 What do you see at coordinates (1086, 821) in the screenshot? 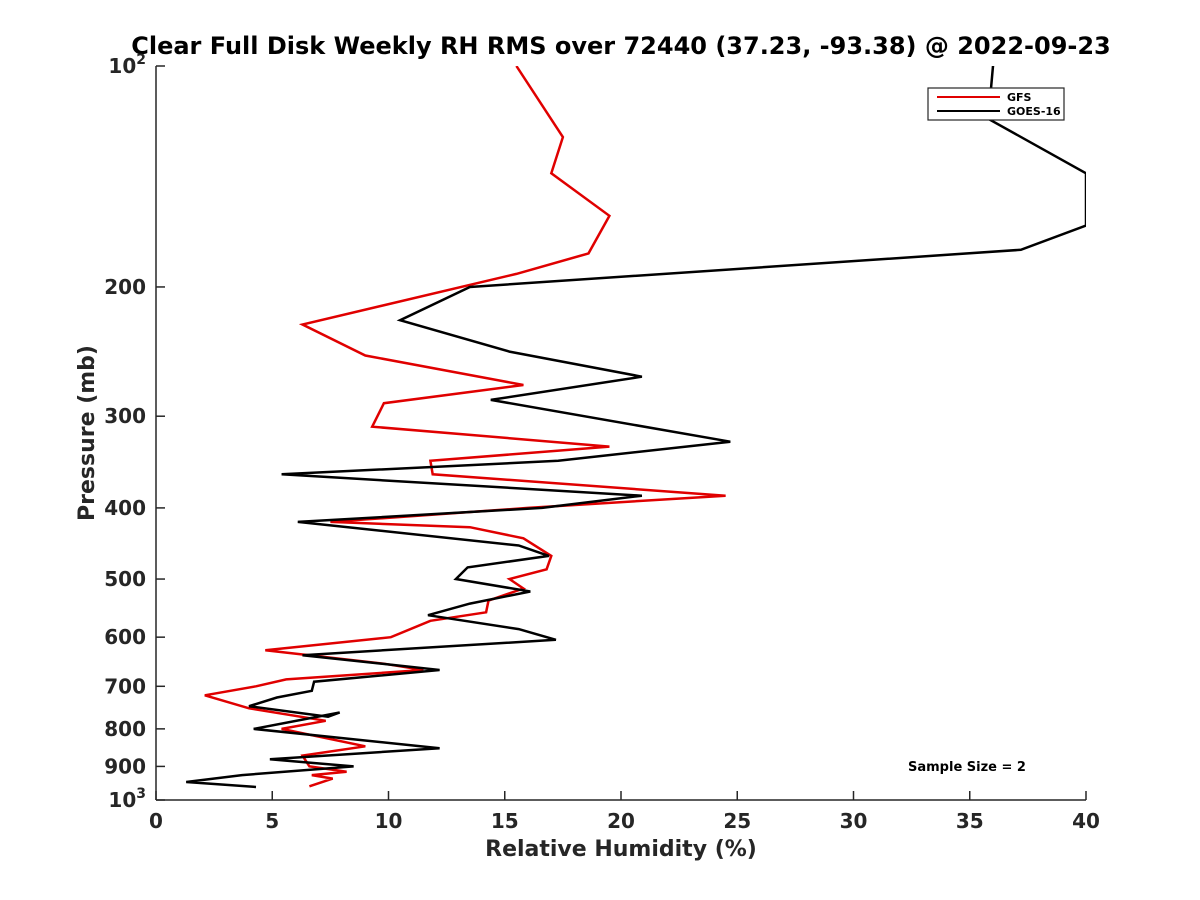
I see `x-tick-label: 40` at bounding box center [1086, 821].